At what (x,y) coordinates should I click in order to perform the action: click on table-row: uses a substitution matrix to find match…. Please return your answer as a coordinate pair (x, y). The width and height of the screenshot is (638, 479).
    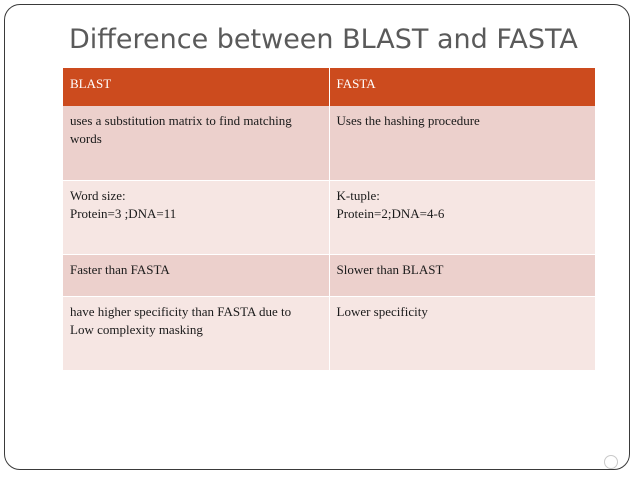
    Looking at the image, I should click on (329, 143).